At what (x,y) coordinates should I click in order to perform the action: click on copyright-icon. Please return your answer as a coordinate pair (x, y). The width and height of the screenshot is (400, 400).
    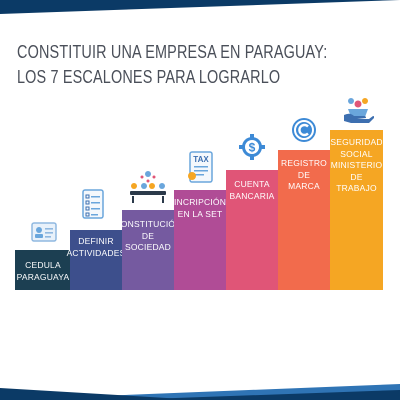
    Looking at the image, I should click on (304, 130).